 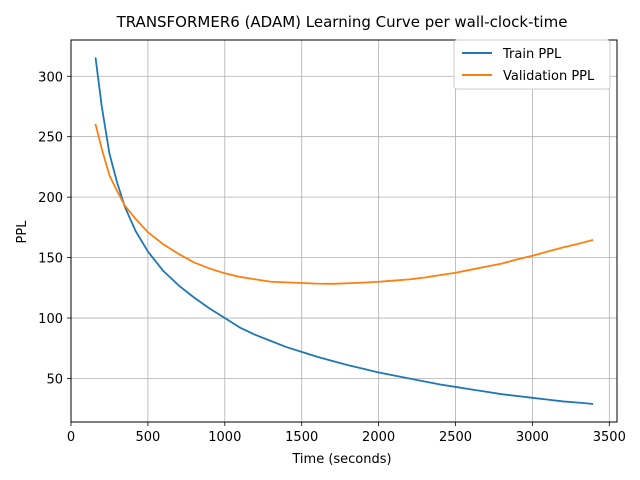 I want to click on x-axis-label: Time (seconds), so click(x=341, y=459).